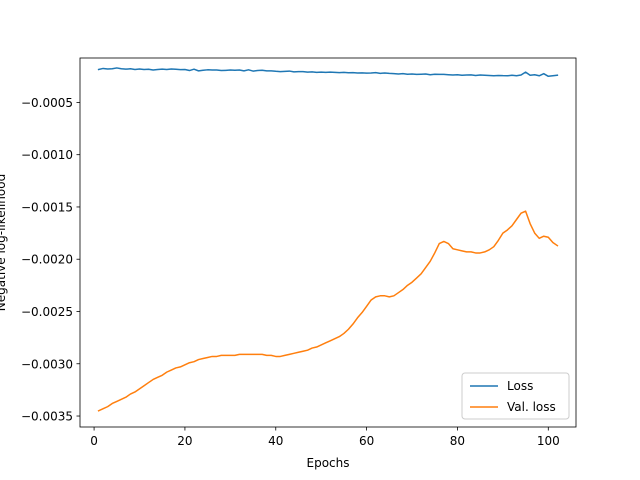  I want to click on x-tick-label: 20, so click(184, 441).